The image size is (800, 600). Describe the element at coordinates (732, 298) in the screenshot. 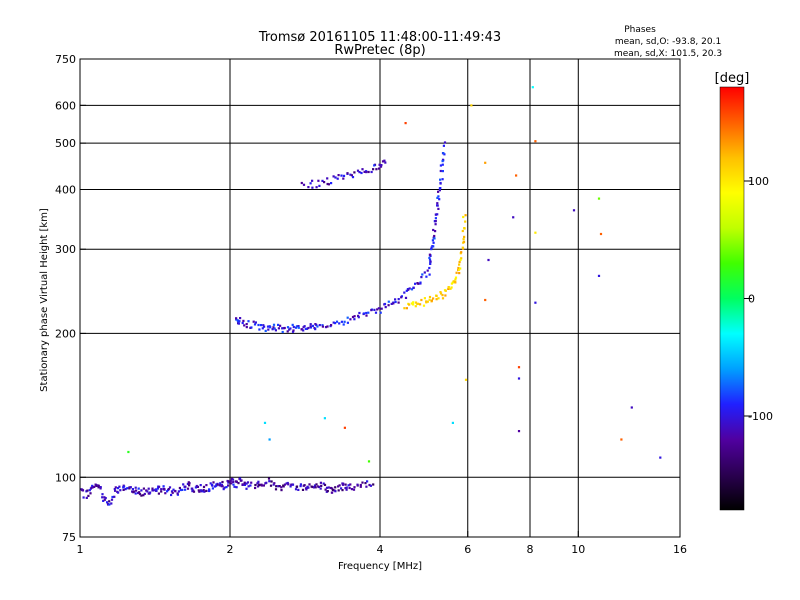

I see `colorbar` at that location.